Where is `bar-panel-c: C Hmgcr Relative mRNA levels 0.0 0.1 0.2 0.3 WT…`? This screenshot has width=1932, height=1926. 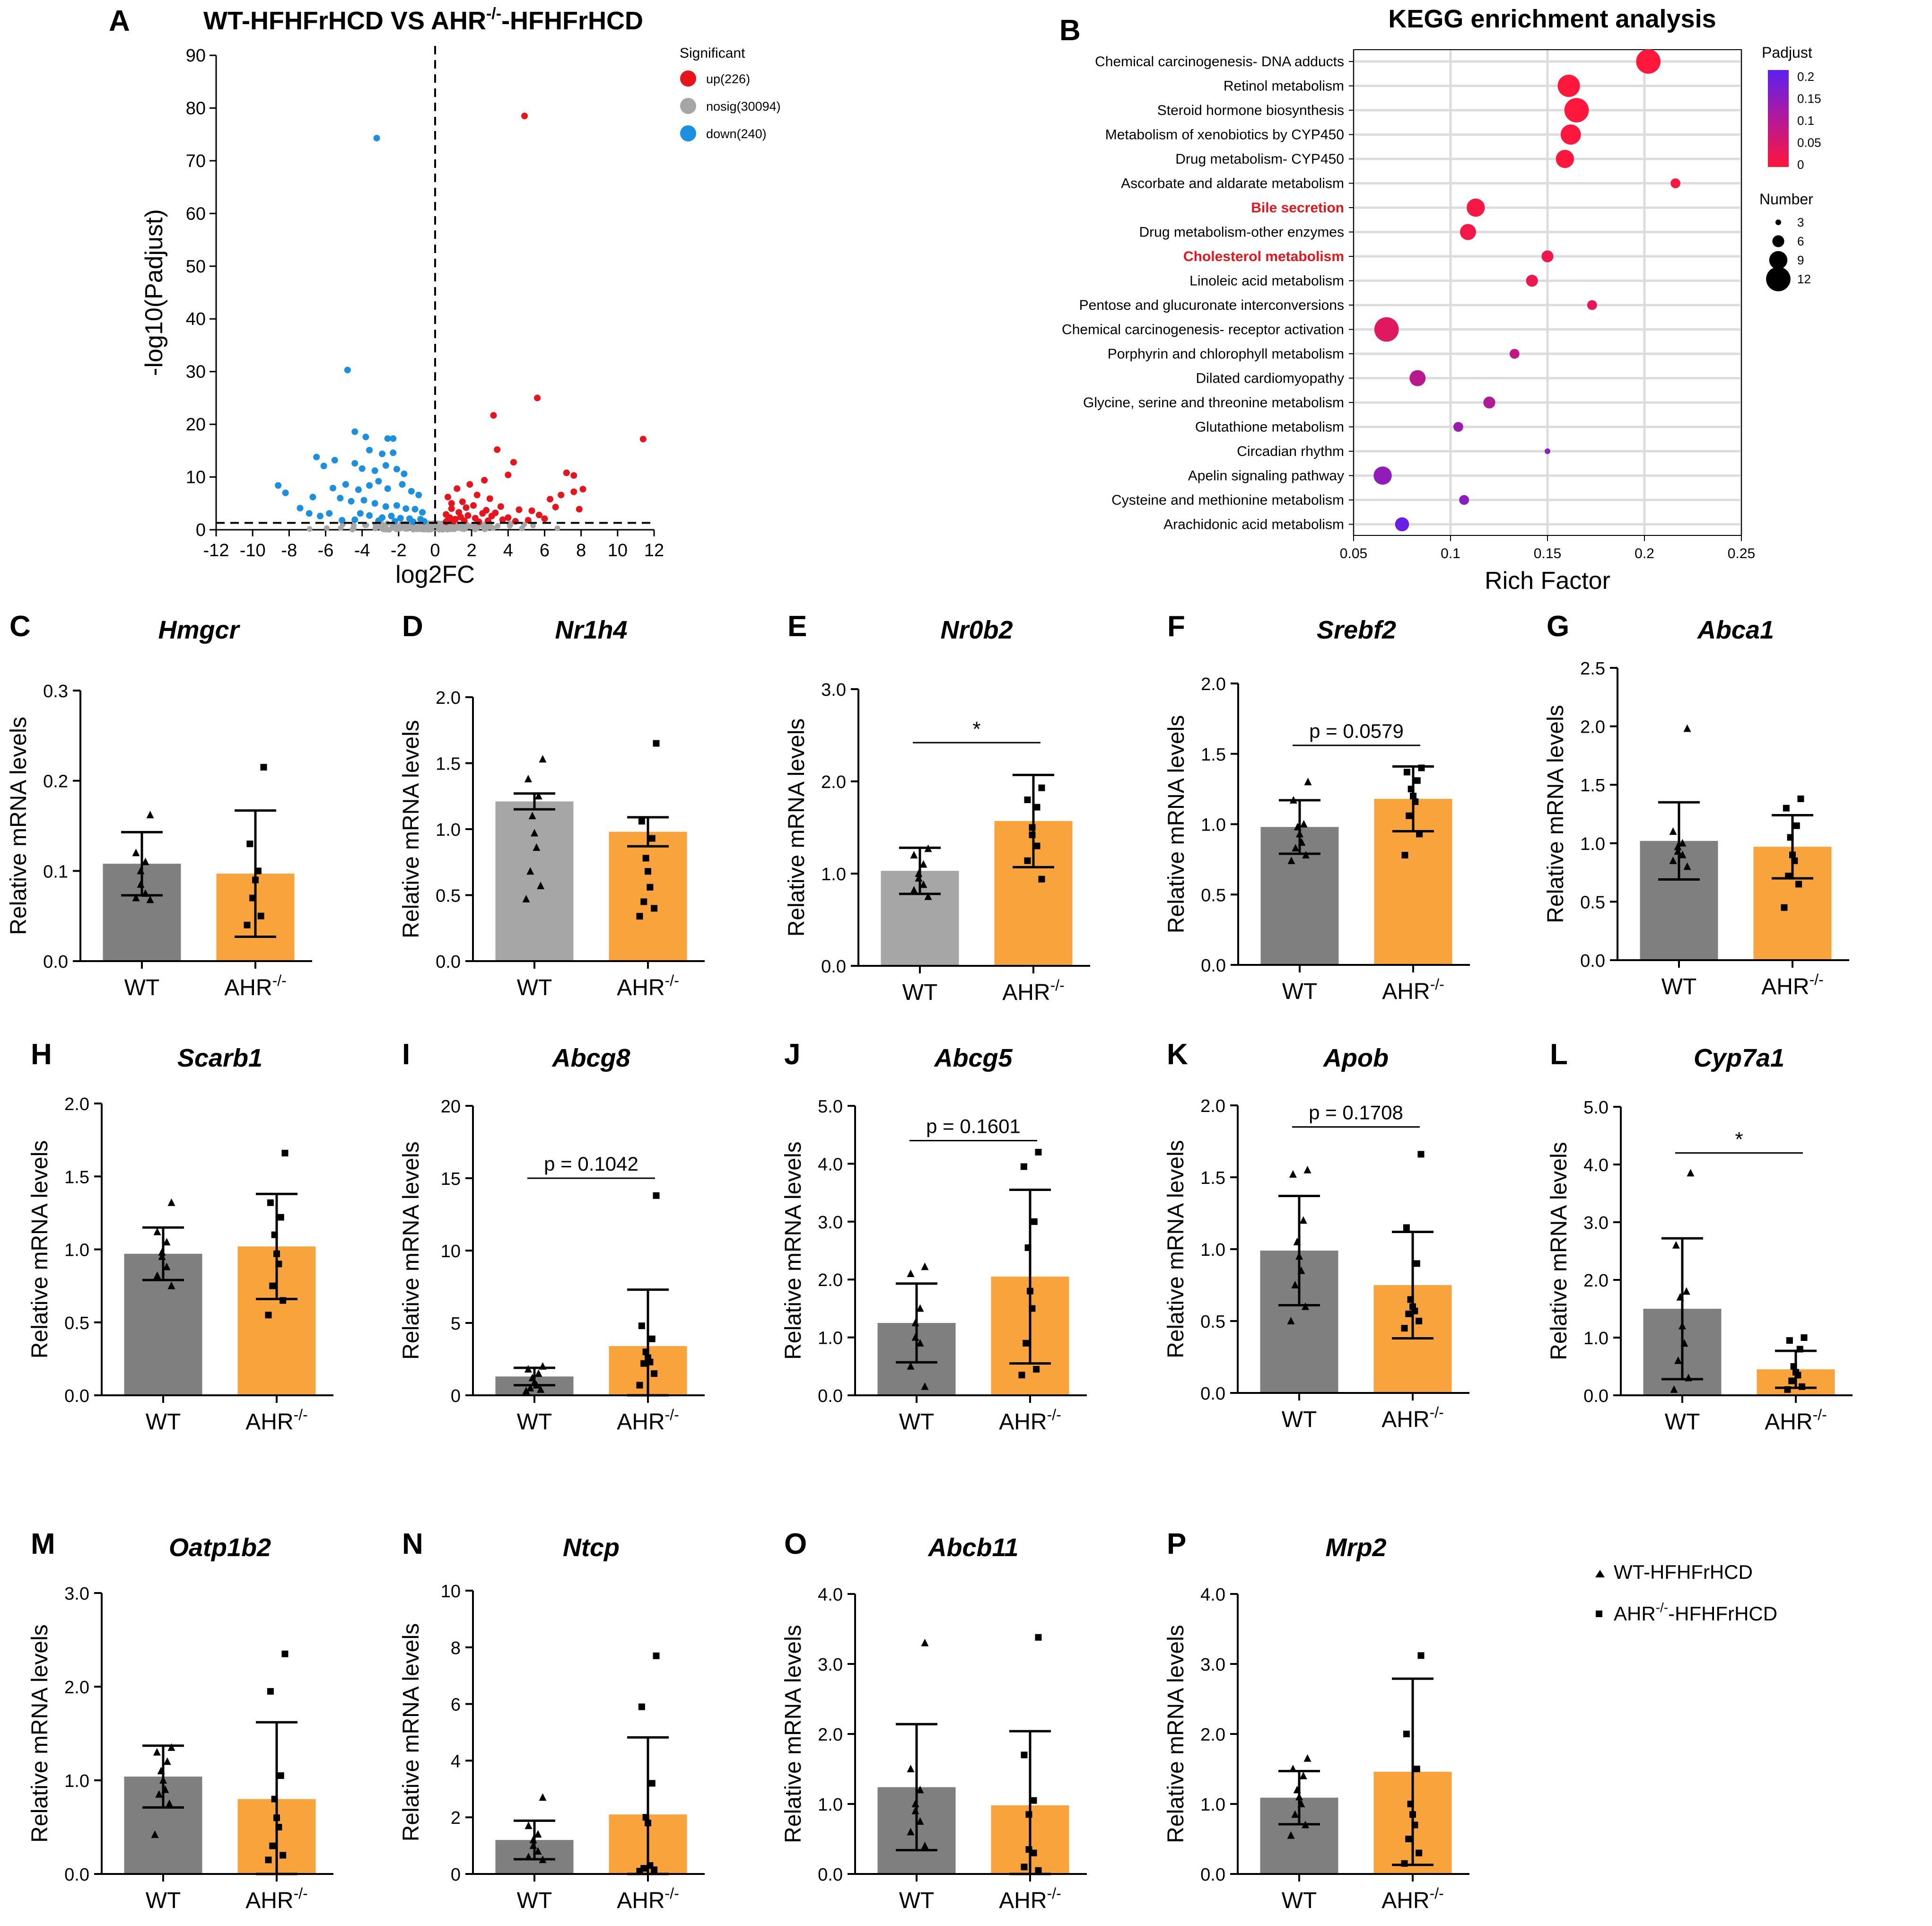
bar-panel-c: C Hmgcr Relative mRNA levels 0.0 0.1 0.2 0.3 WT… is located at coordinates (159, 805).